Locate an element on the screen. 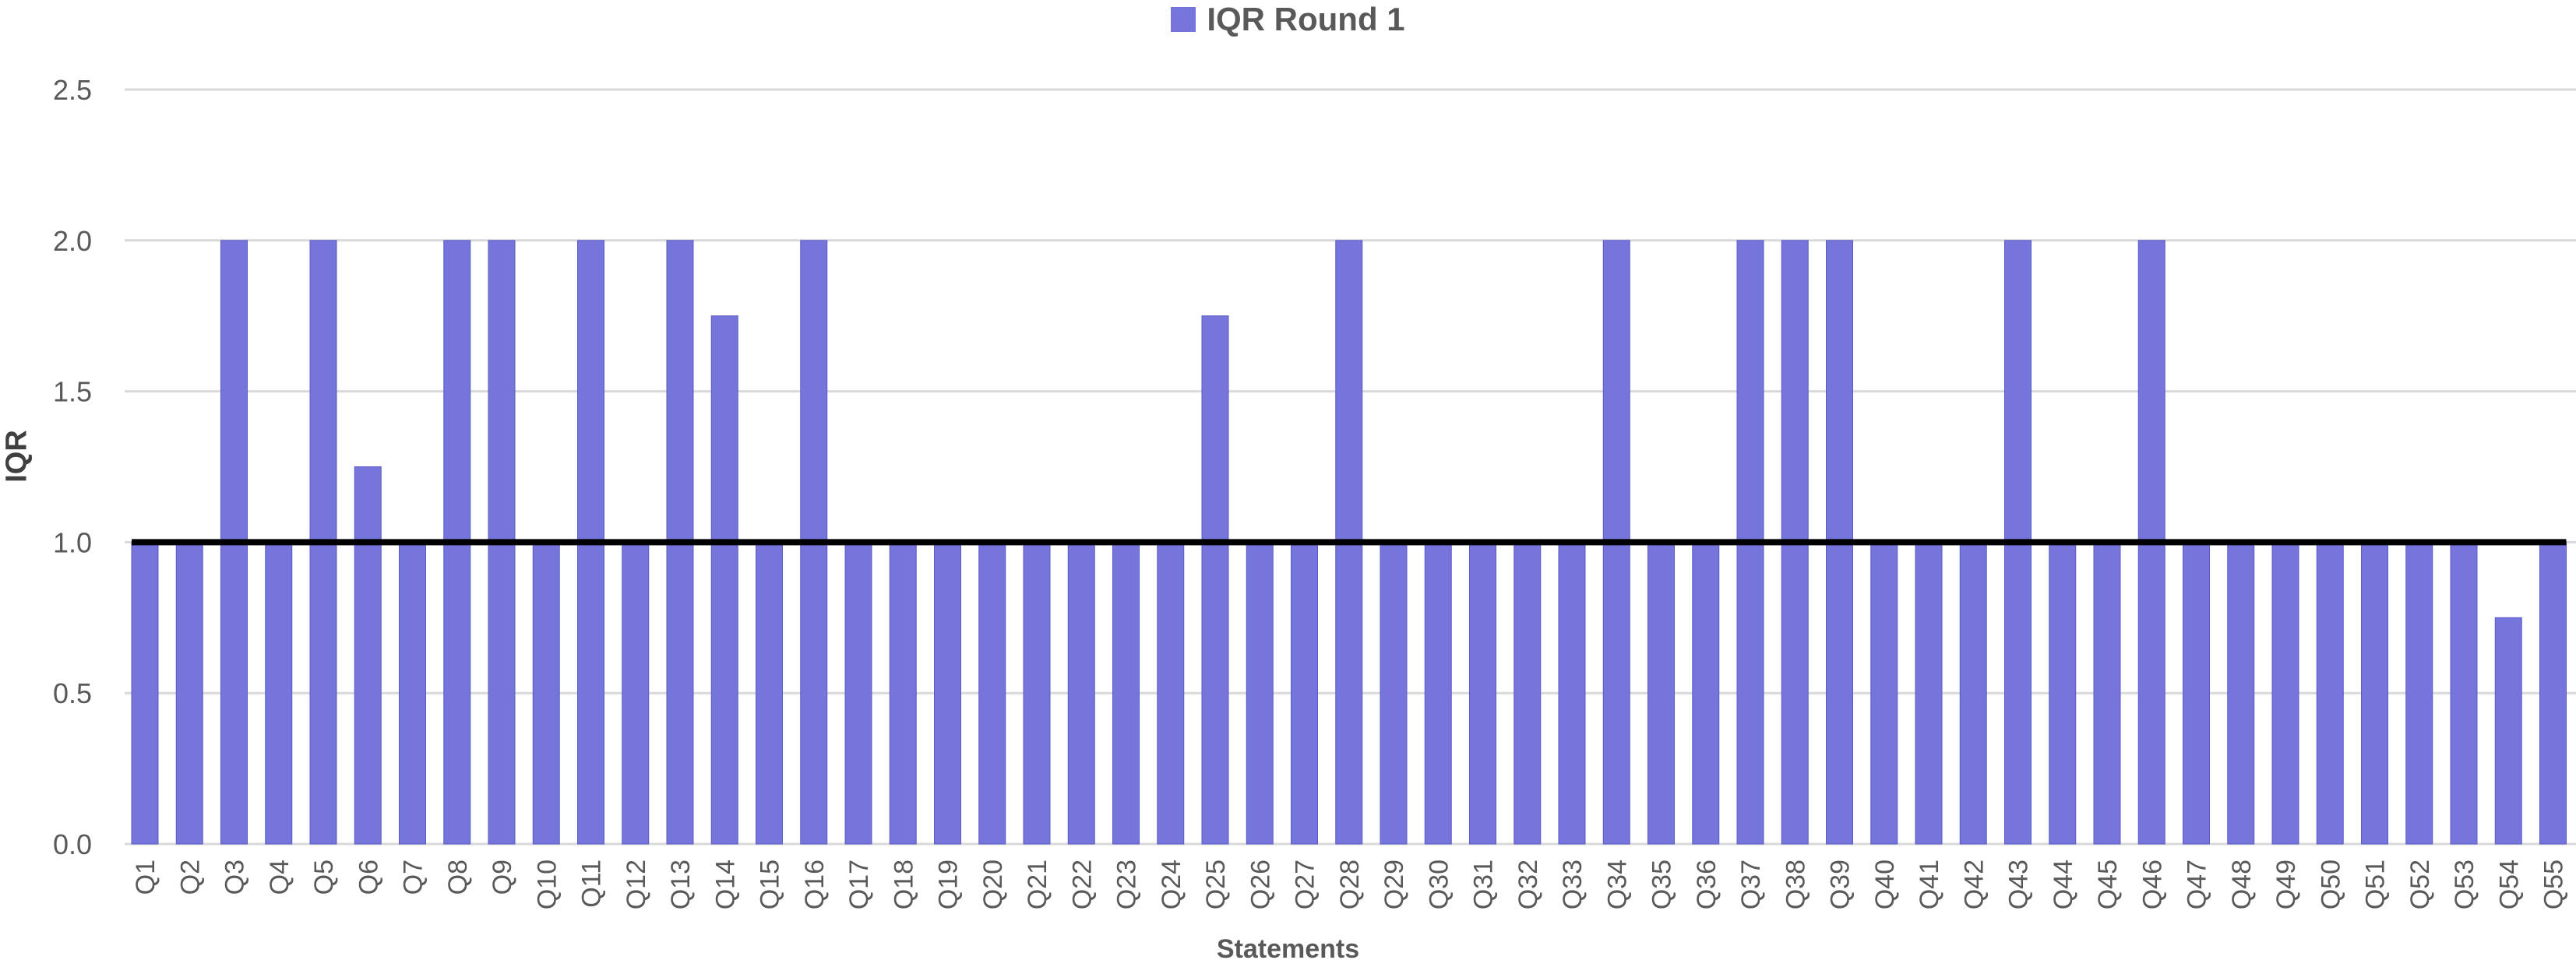 The width and height of the screenshot is (2576, 967). x-tick-label: Q10 is located at coordinates (547, 884).